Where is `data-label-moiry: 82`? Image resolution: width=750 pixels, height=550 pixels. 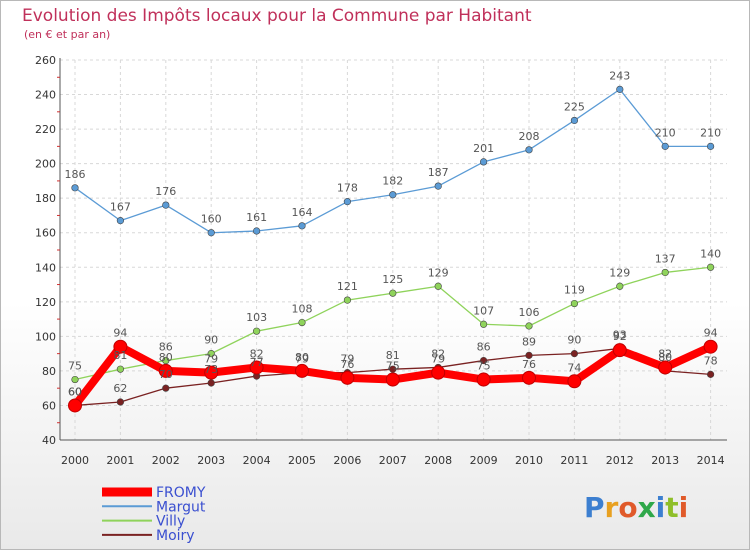 data-label-moiry: 82 is located at coordinates (438, 353).